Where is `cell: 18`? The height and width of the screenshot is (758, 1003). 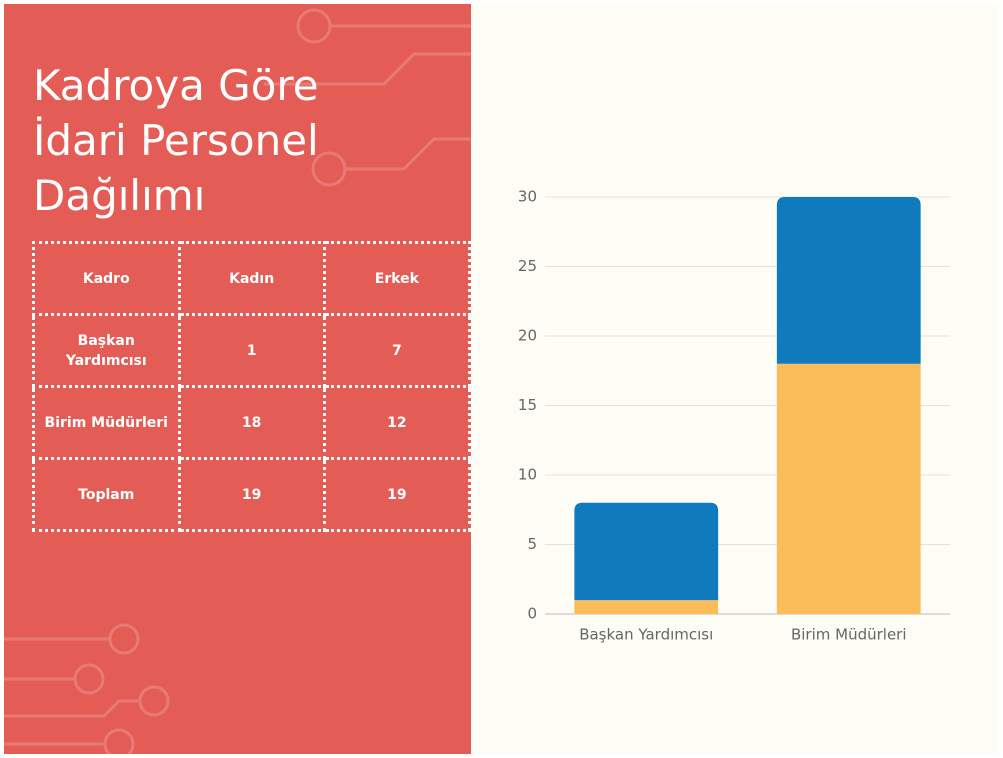 cell: 18 is located at coordinates (251, 422).